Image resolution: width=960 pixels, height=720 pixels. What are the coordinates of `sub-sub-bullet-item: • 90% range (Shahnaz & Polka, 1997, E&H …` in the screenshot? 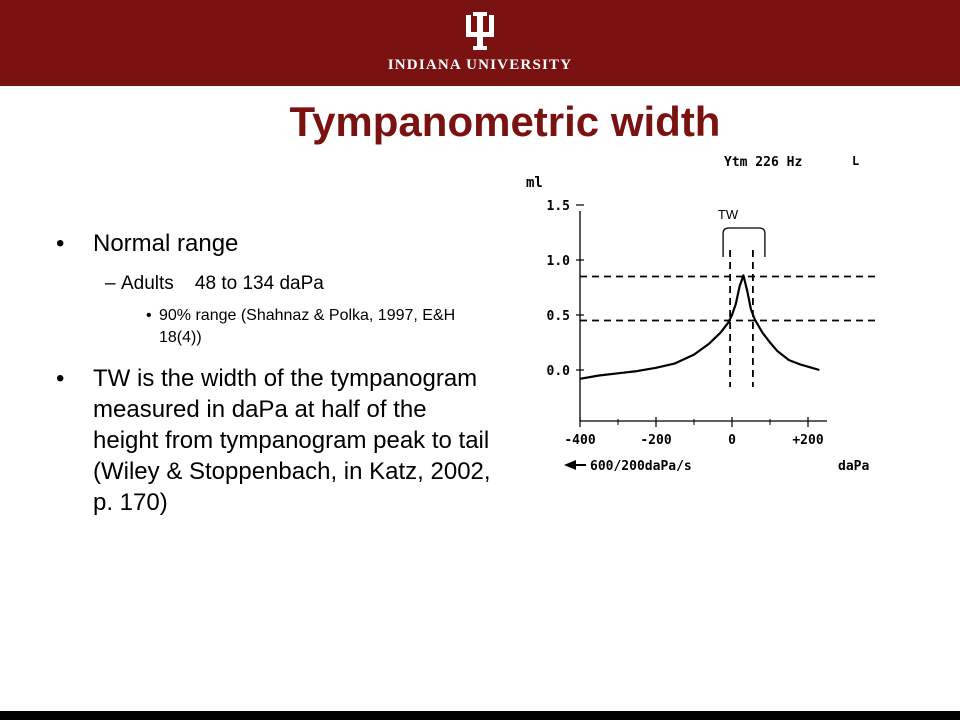 It's located at (257, 327).